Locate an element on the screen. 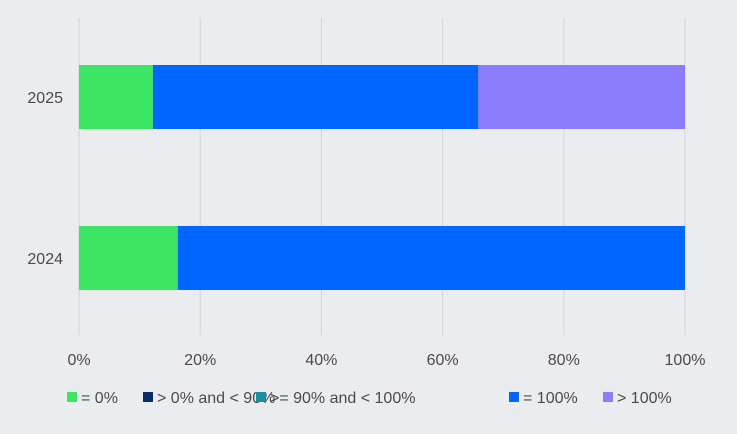  y-tick-label: 2024 is located at coordinates (45, 259).